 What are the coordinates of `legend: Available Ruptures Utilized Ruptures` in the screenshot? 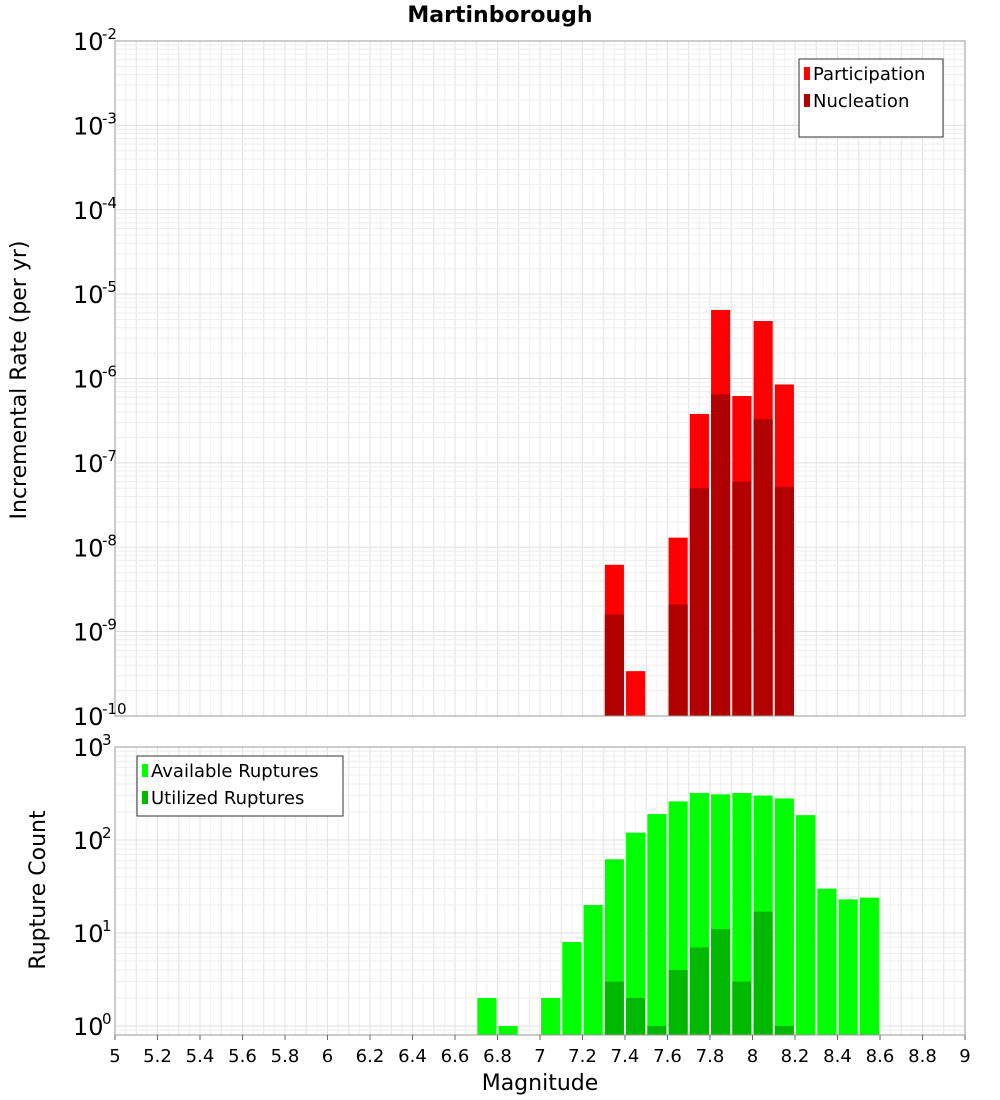 It's located at (240, 786).